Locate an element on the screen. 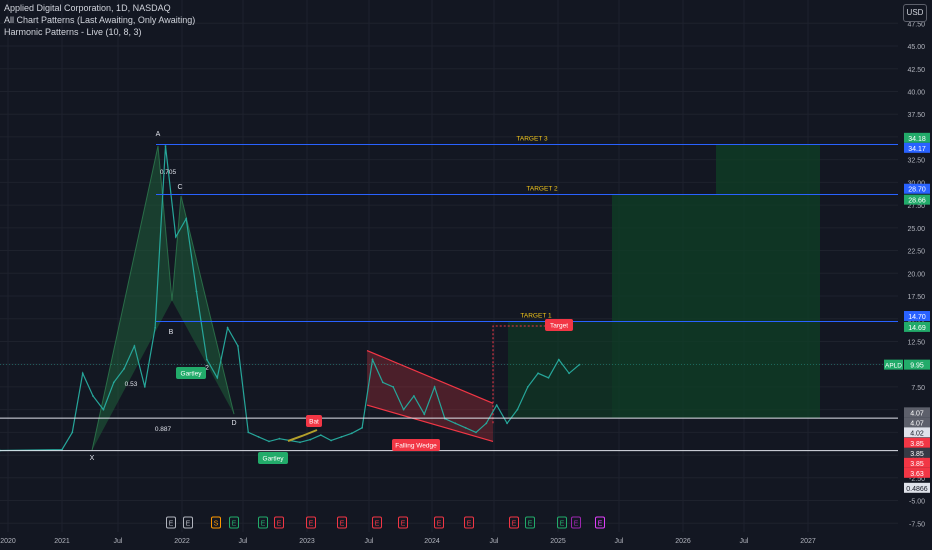 This screenshot has width=932, height=550. target-tag-box is located at coordinates (559, 325).